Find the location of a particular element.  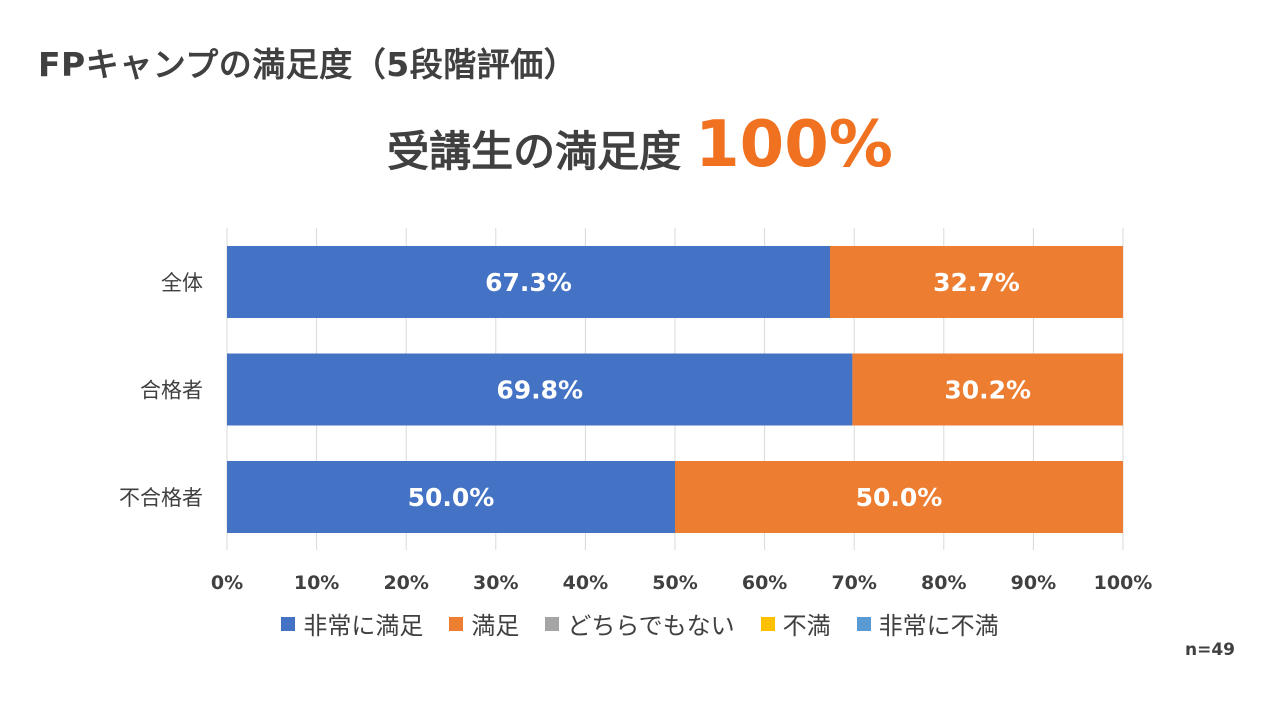

headline: 受講生の満足度 100% is located at coordinates (640, 145).